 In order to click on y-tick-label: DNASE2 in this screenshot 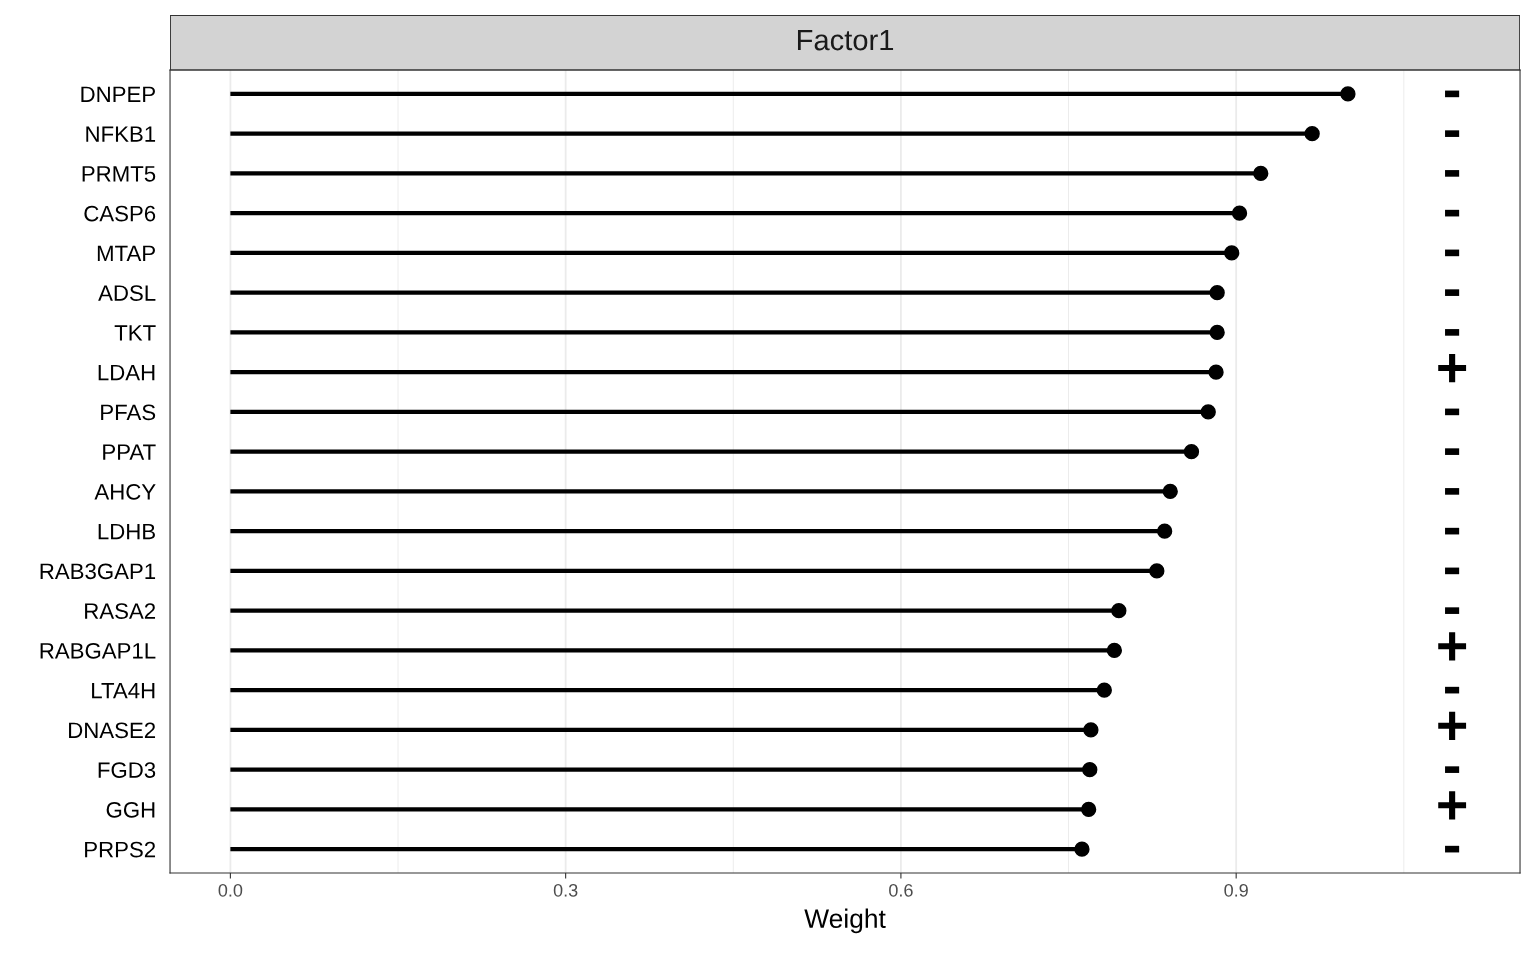, I will do `click(112, 730)`.